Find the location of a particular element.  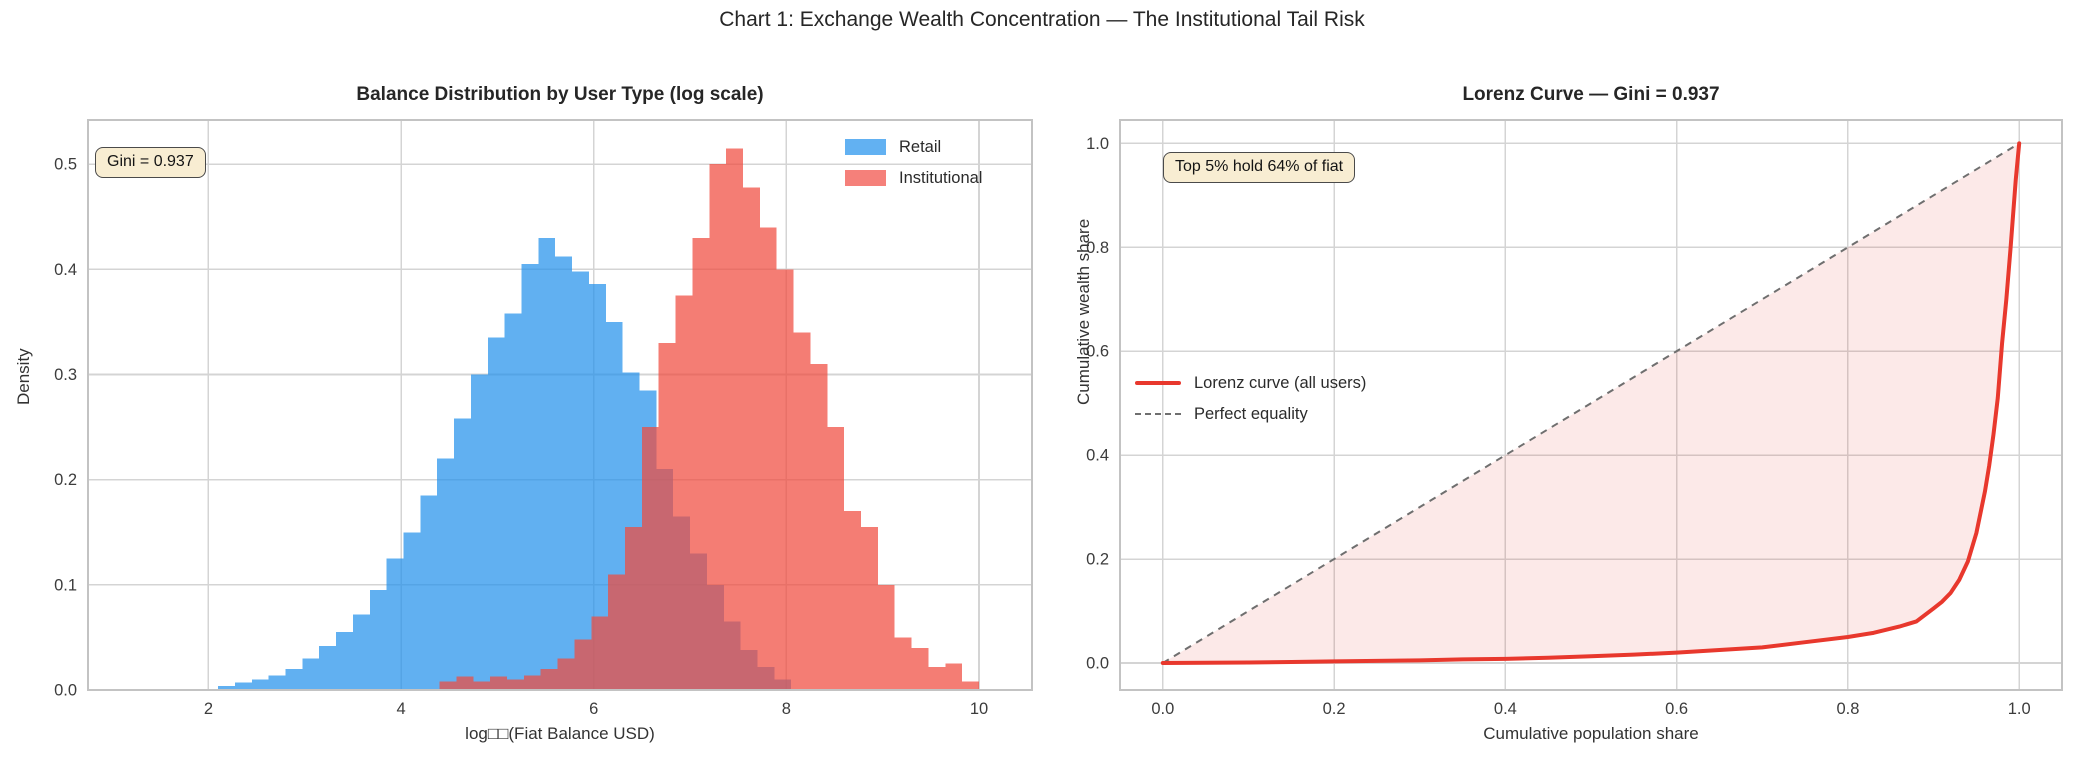

histogram-legend: Retail Institutional is located at coordinates (913, 162).